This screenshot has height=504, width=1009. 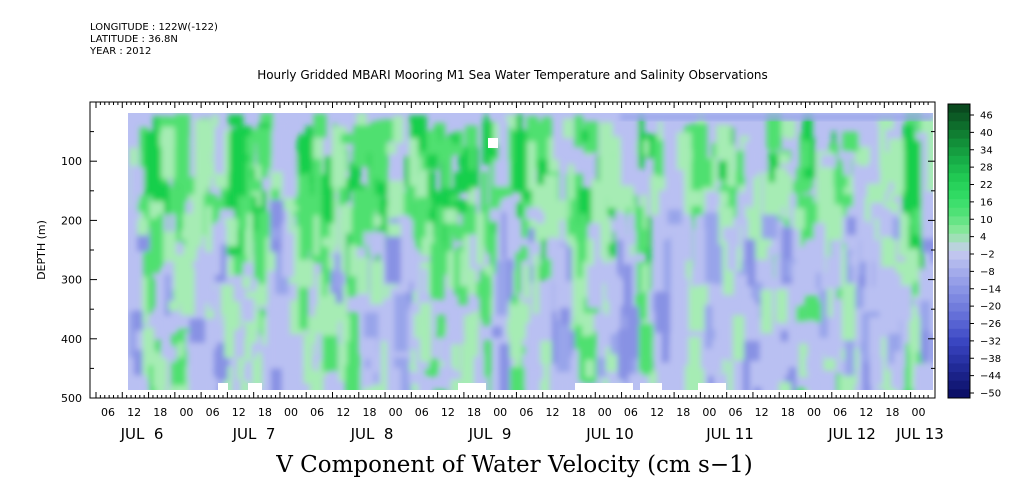 I want to click on x-date-label: JUL 9, so click(x=490, y=434).